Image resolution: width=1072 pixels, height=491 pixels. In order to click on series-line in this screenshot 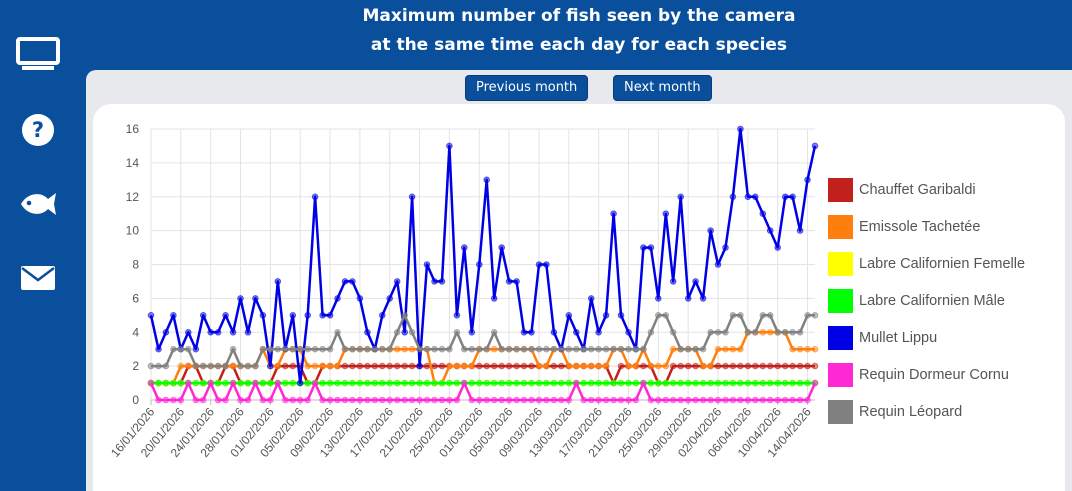, I will do `click(483, 358)`.